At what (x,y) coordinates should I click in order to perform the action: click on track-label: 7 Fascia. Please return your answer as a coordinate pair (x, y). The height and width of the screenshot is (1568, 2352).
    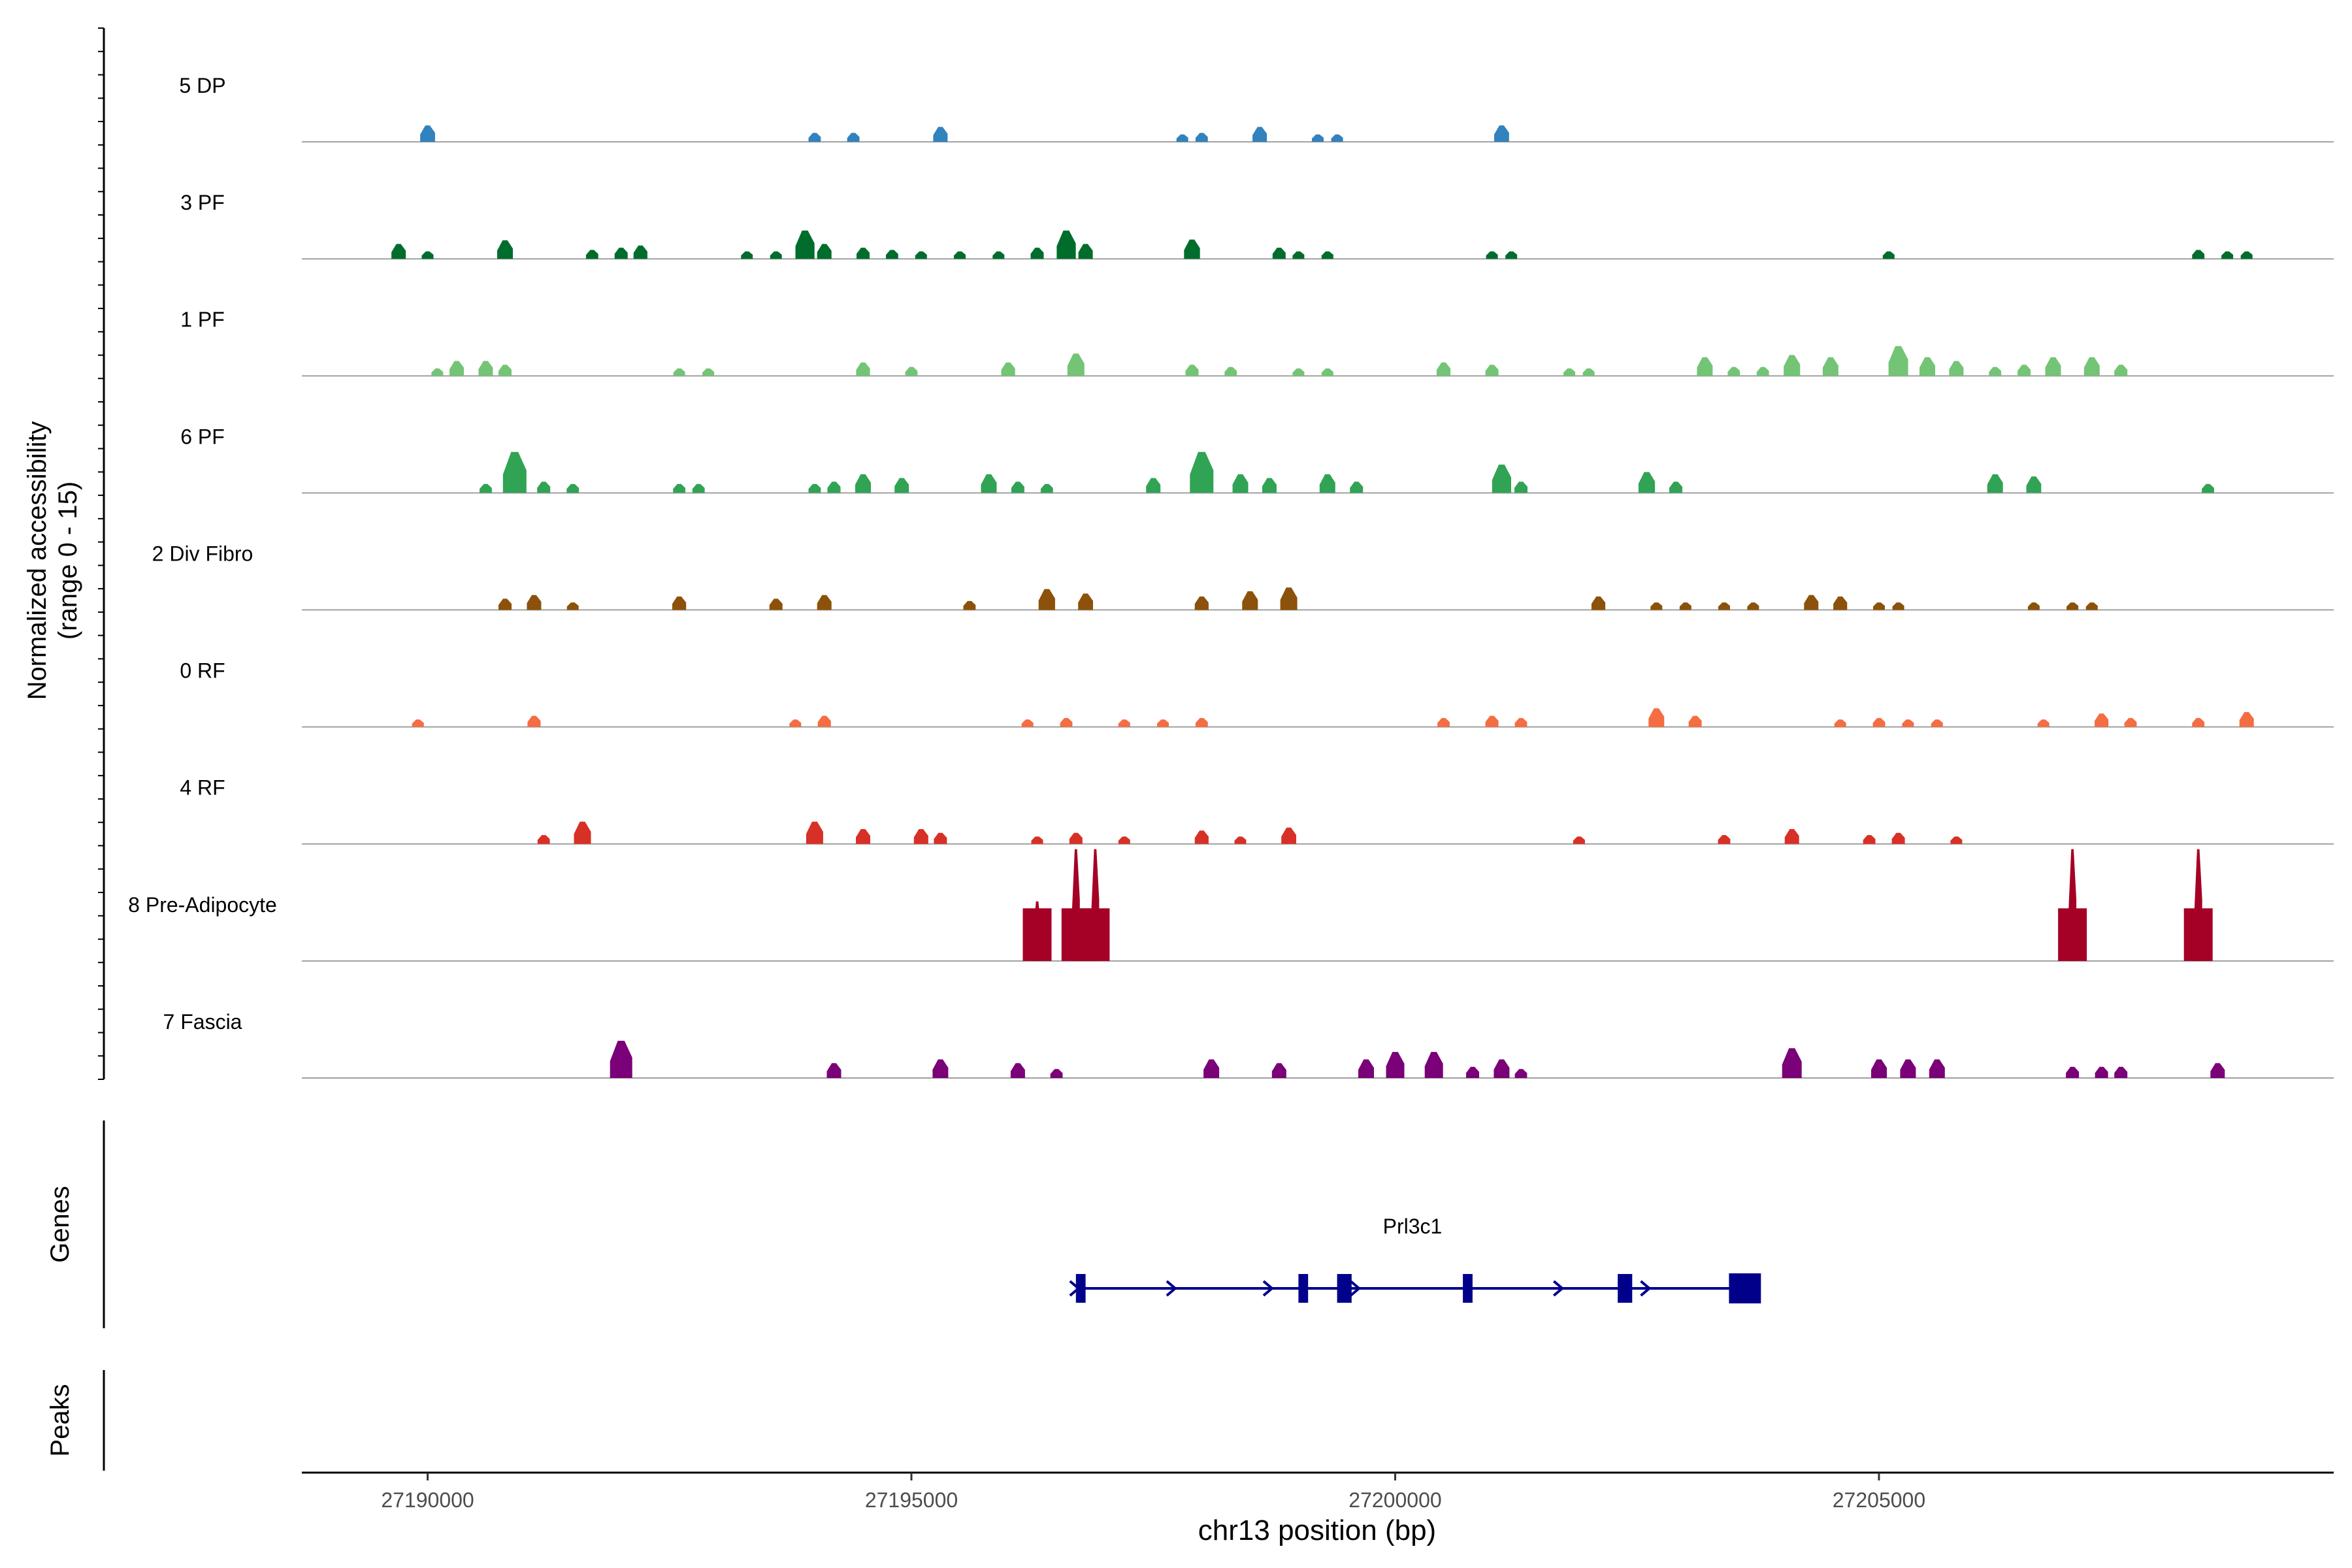
    Looking at the image, I should click on (202, 1022).